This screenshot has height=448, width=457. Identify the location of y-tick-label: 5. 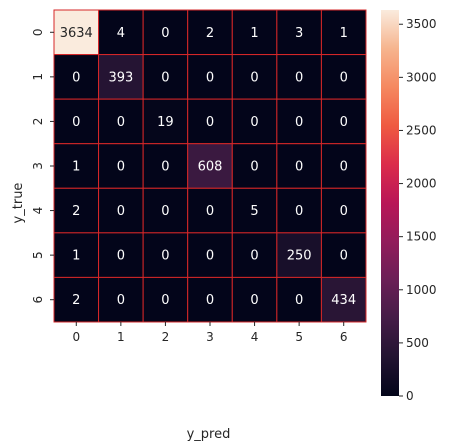
(38, 255).